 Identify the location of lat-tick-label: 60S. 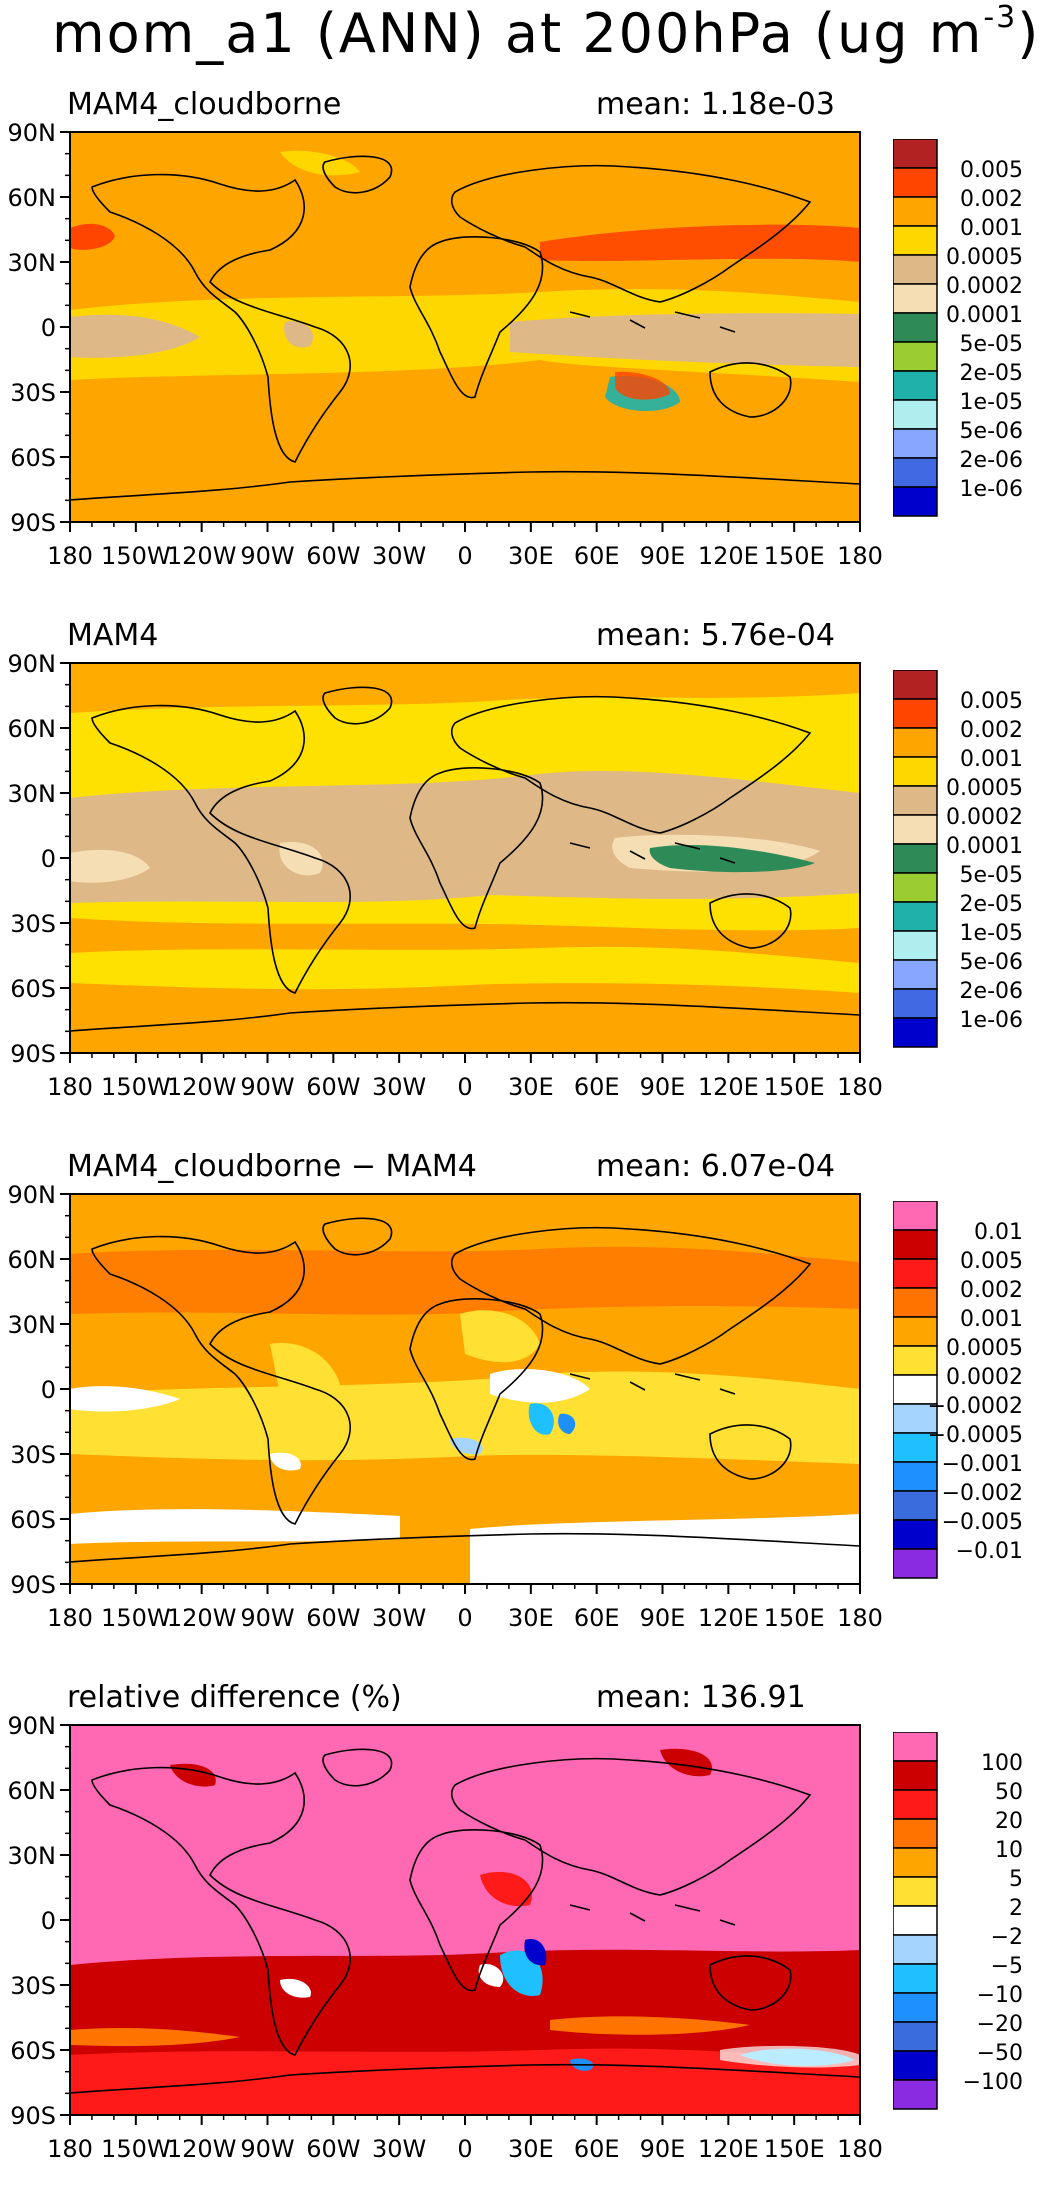
(33, 458).